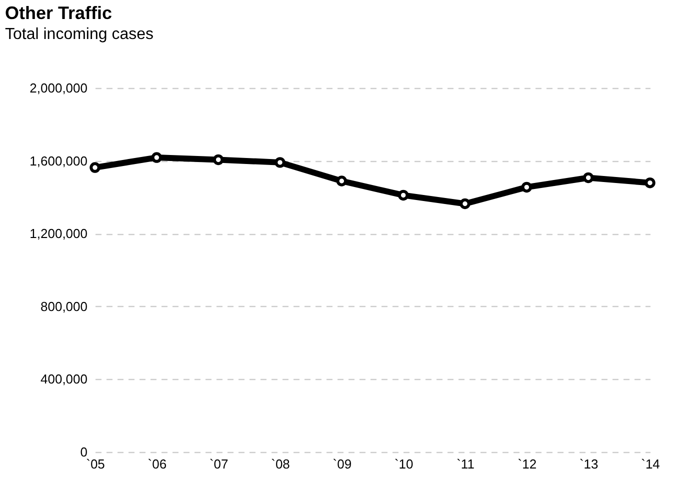 The width and height of the screenshot is (681, 488). I want to click on y-tick-label: 1,200,000, so click(59, 234).